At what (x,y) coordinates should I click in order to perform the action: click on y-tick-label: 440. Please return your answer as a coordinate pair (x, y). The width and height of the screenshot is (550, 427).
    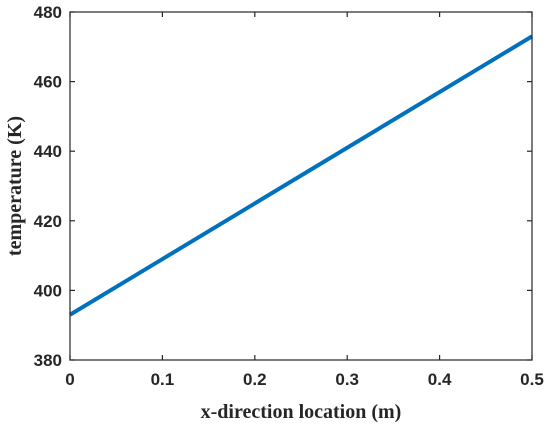
    Looking at the image, I should click on (48, 151).